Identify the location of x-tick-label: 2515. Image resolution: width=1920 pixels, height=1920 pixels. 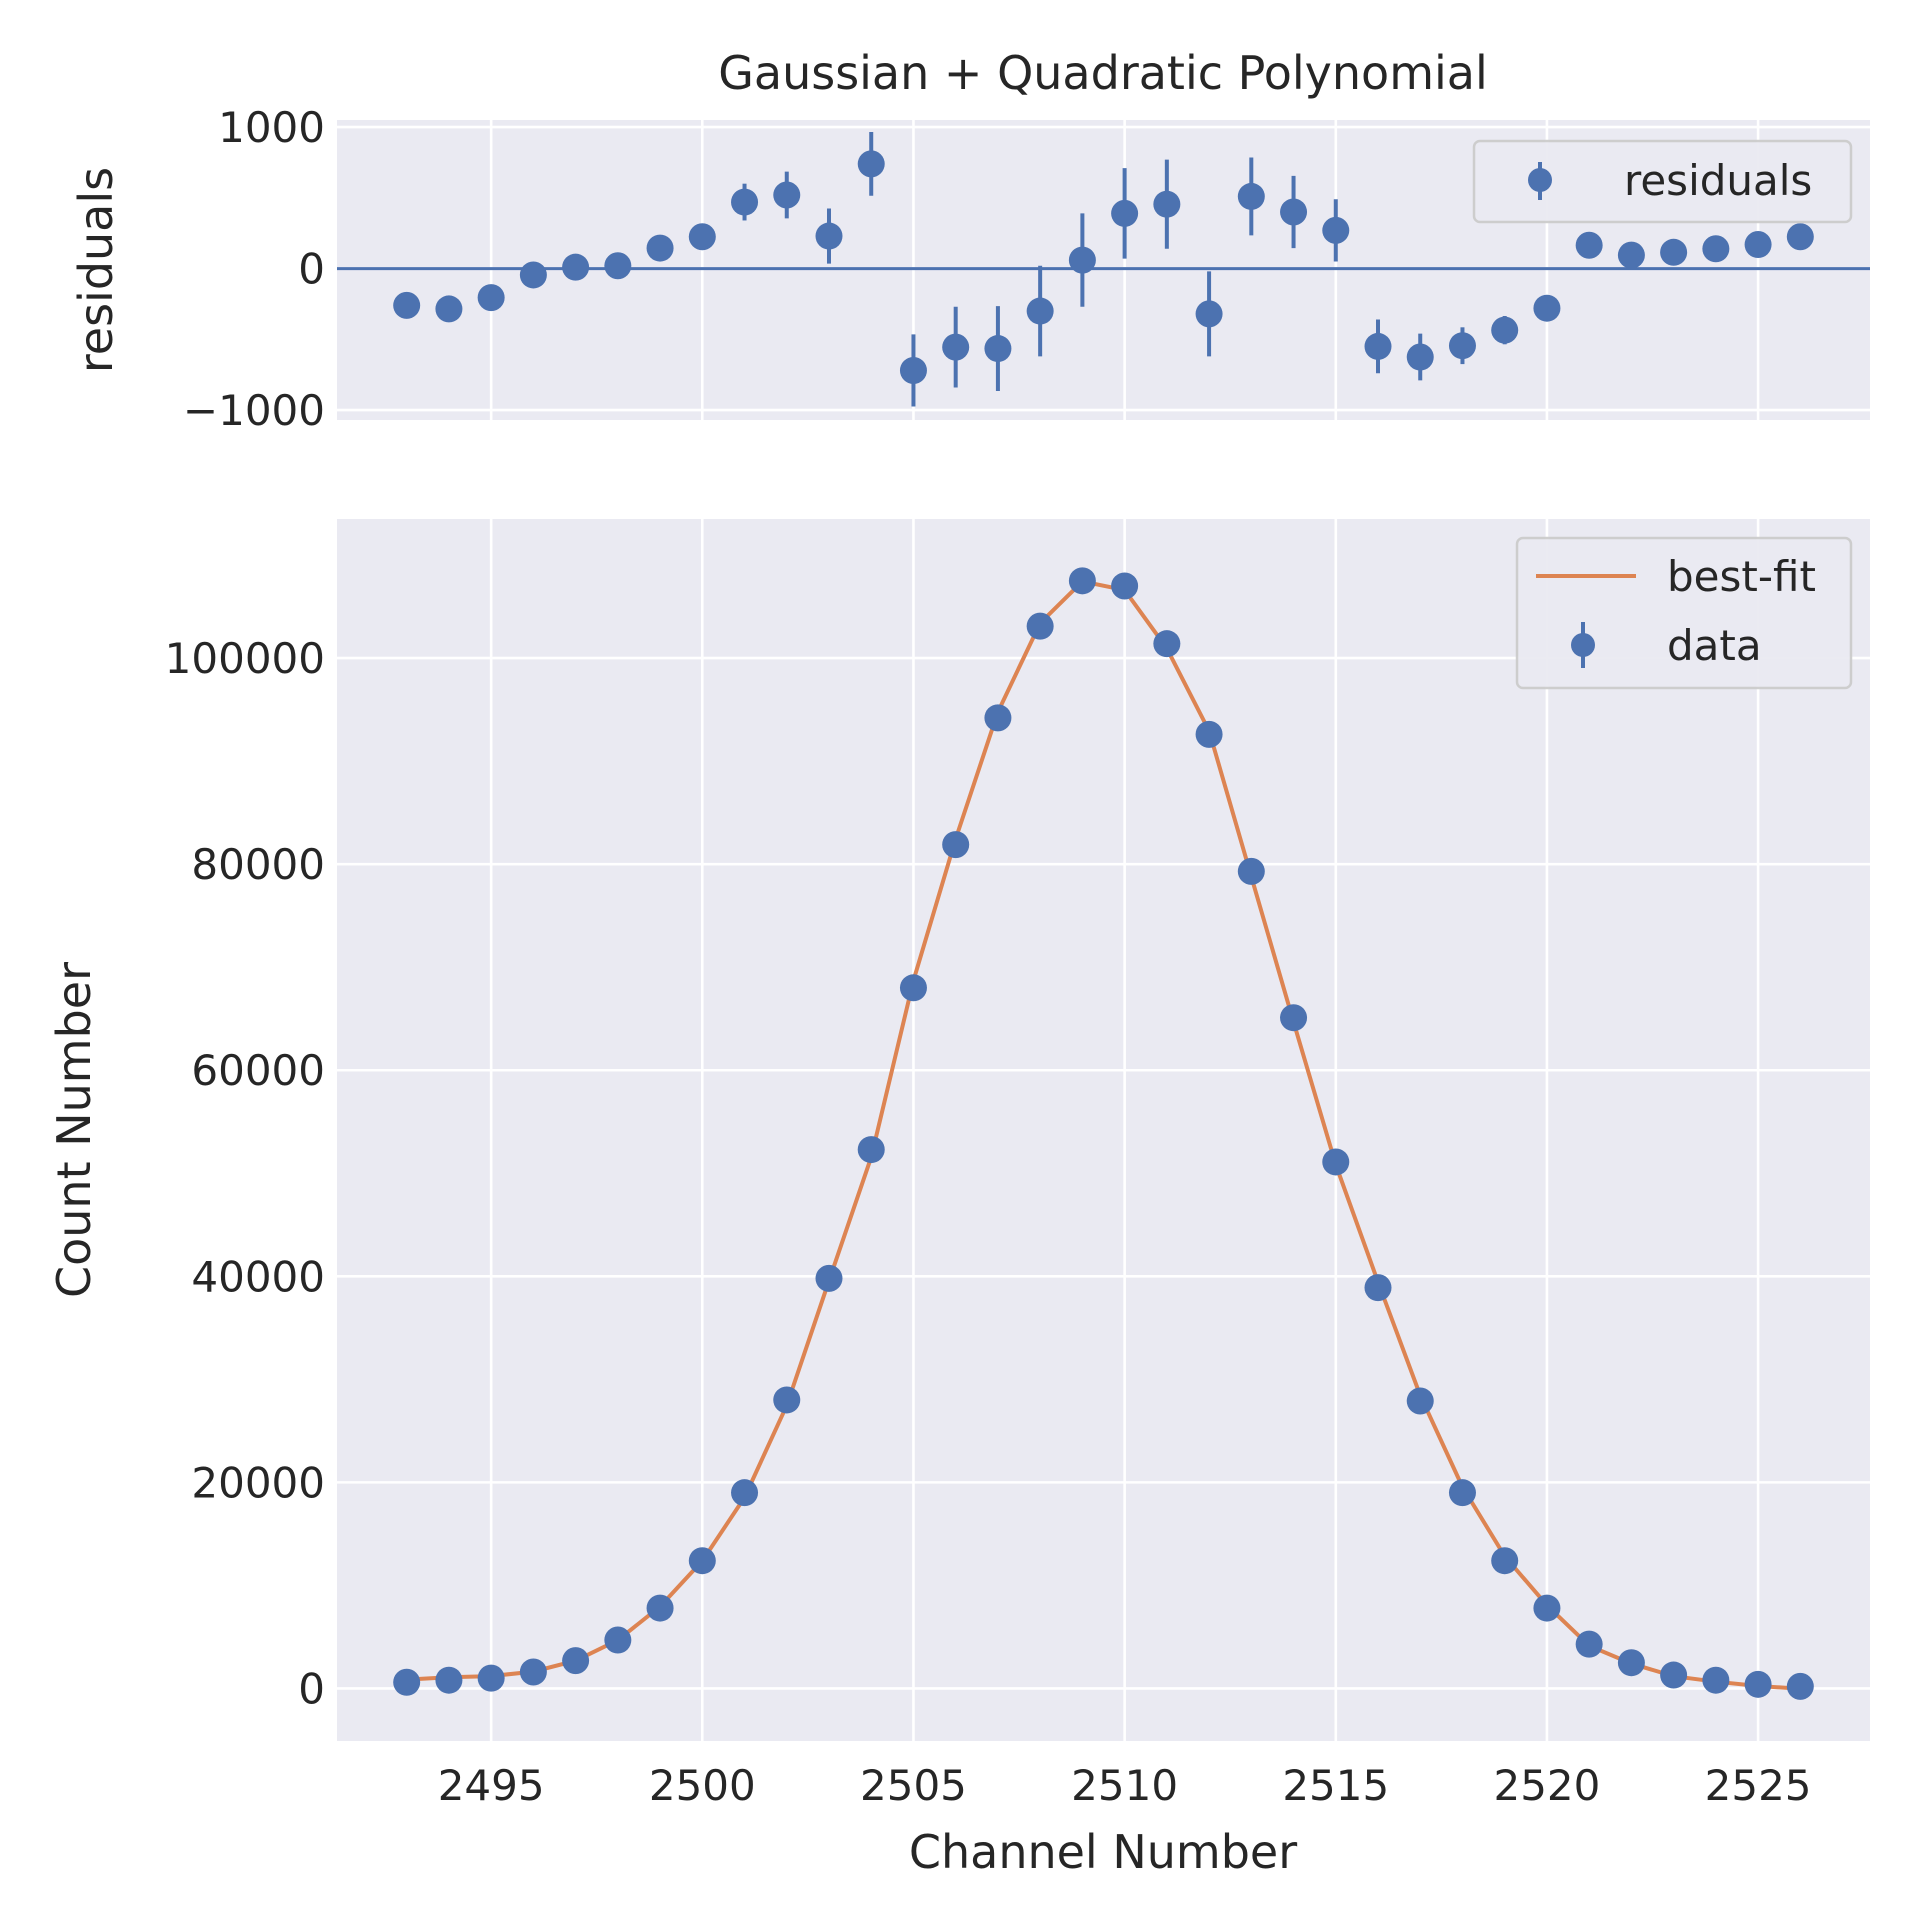
(1335, 1785).